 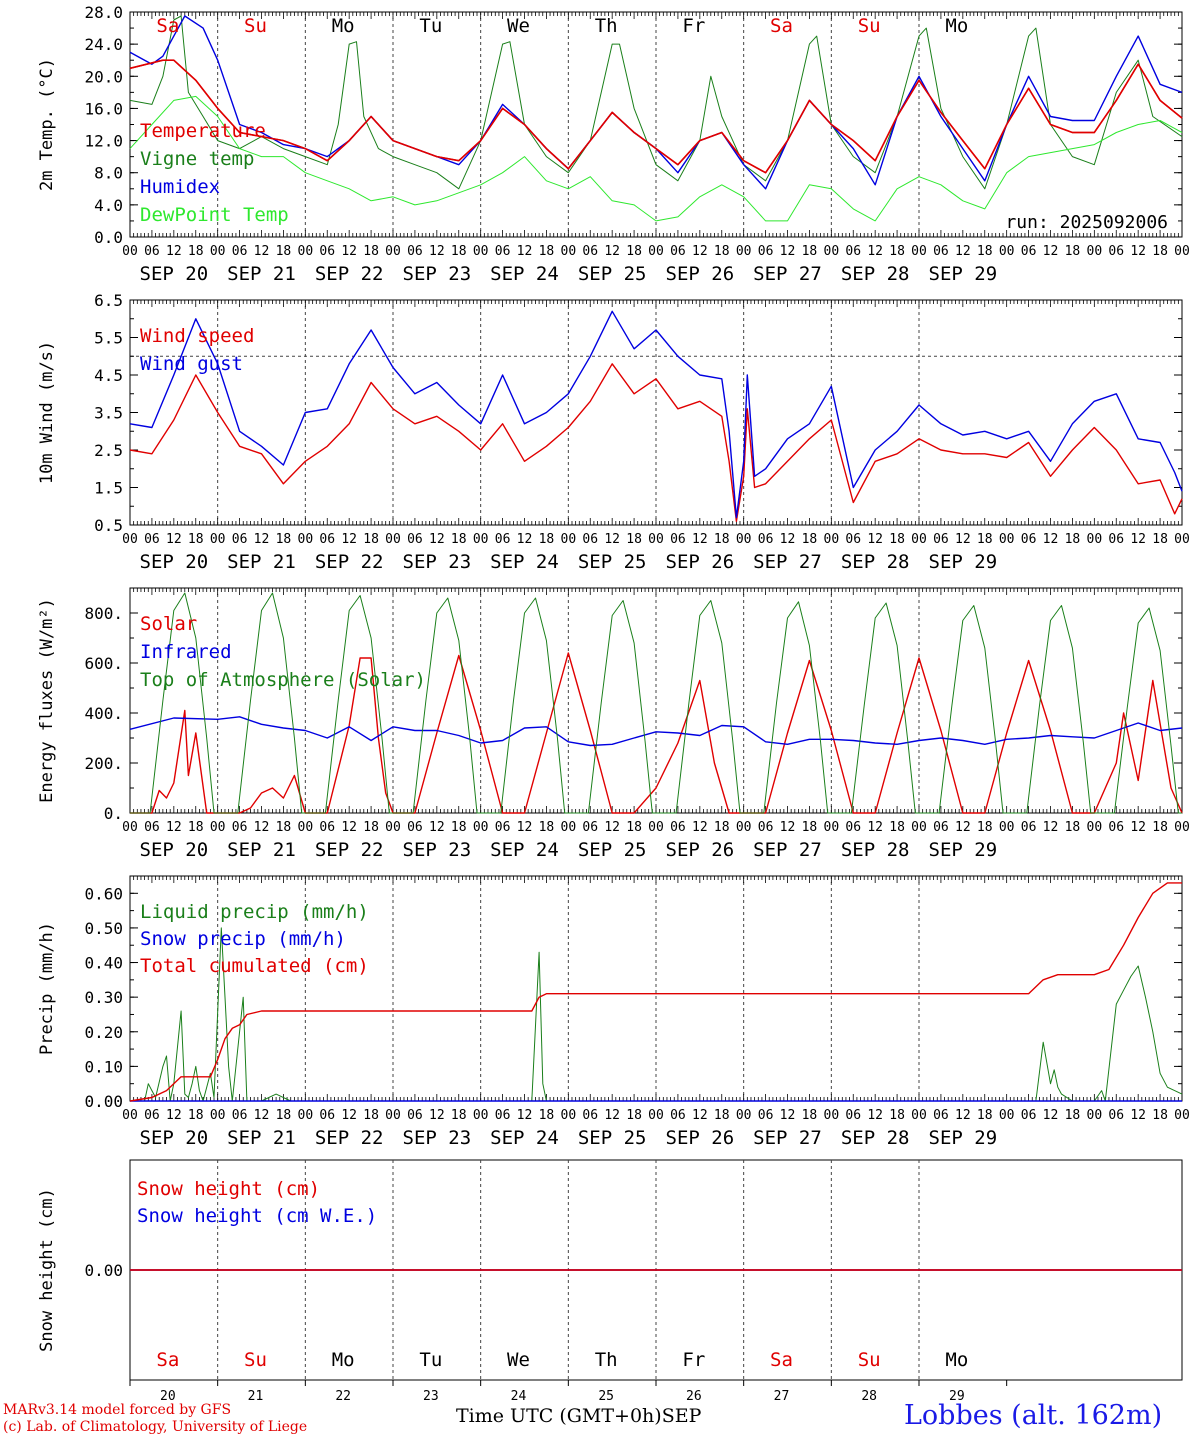 What do you see at coordinates (254, 966) in the screenshot?
I see `legend-entry: Total cumulated (cm)` at bounding box center [254, 966].